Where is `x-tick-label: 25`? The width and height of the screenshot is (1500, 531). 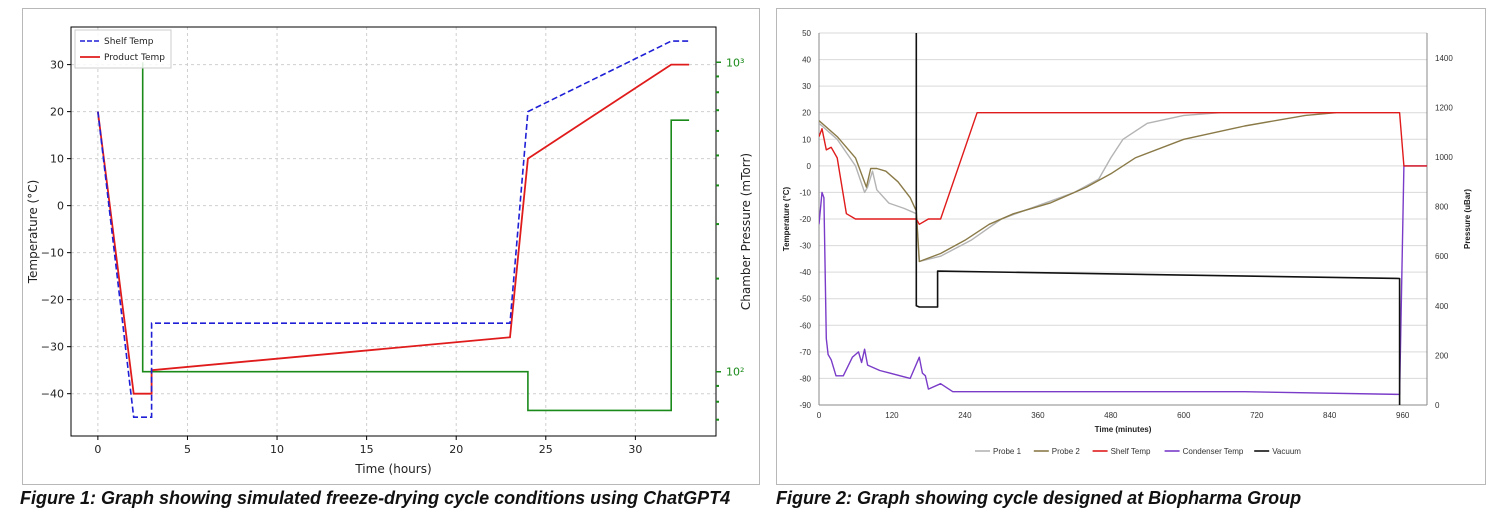
x-tick-label: 25 is located at coordinates (546, 449).